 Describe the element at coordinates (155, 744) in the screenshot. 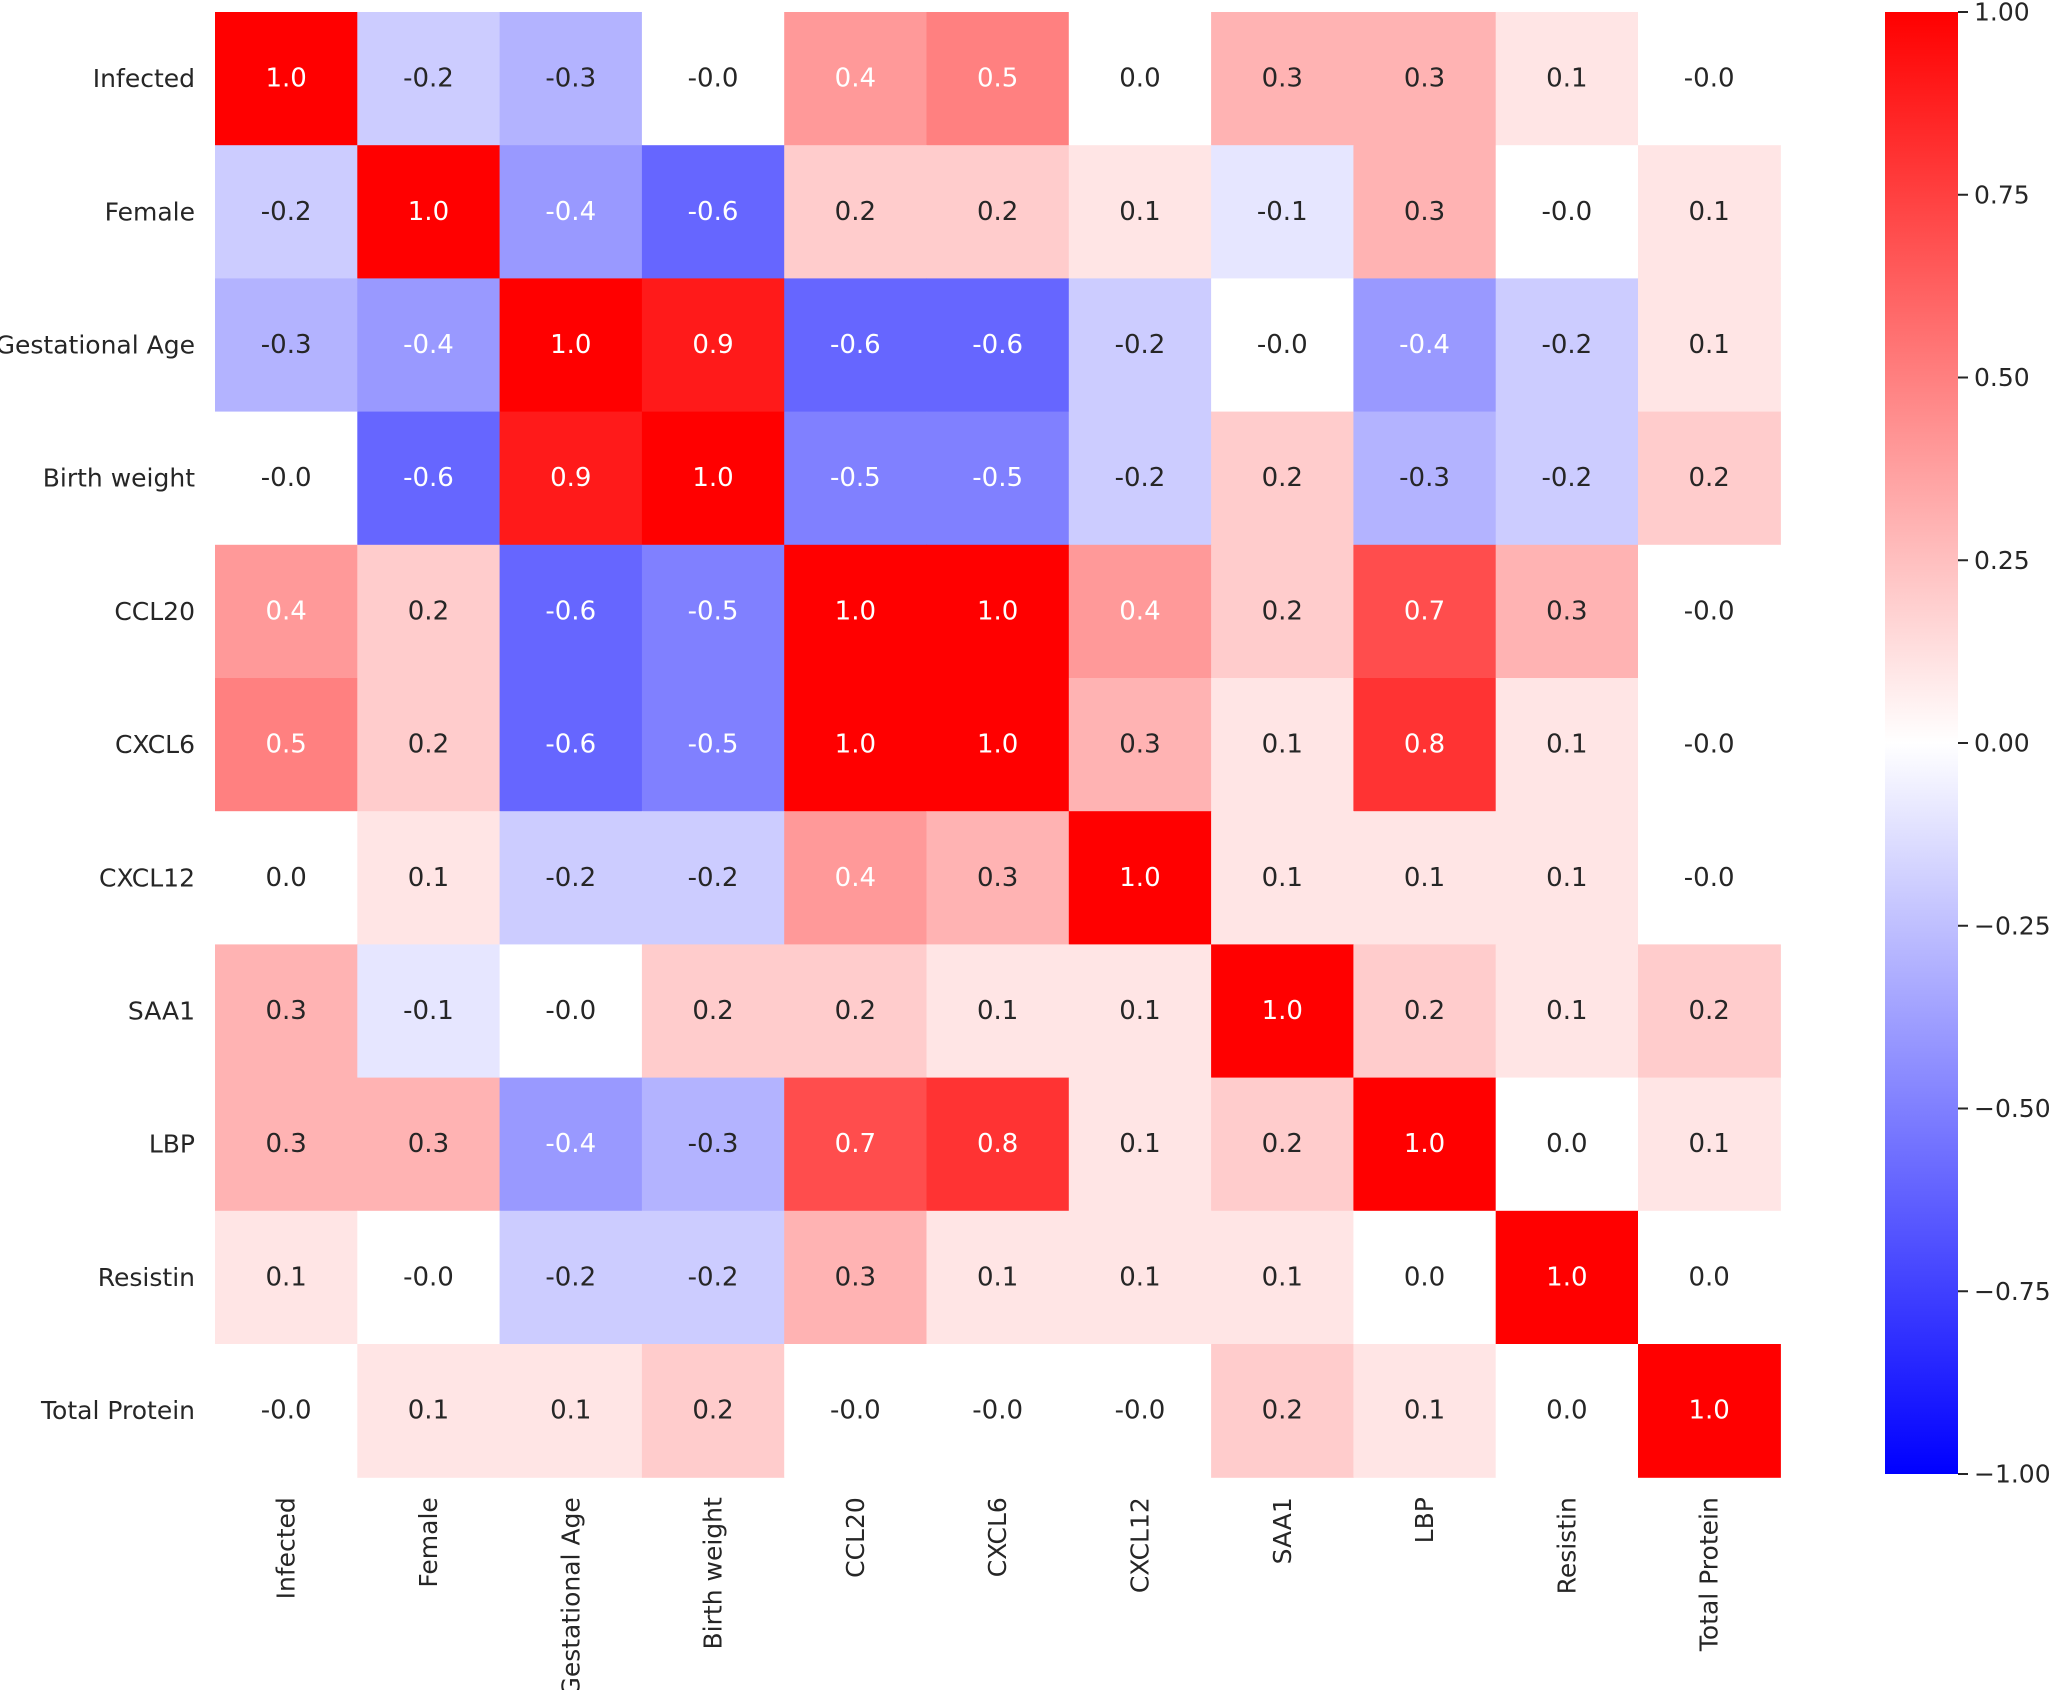

I see `row-label-5: CXCL6` at that location.